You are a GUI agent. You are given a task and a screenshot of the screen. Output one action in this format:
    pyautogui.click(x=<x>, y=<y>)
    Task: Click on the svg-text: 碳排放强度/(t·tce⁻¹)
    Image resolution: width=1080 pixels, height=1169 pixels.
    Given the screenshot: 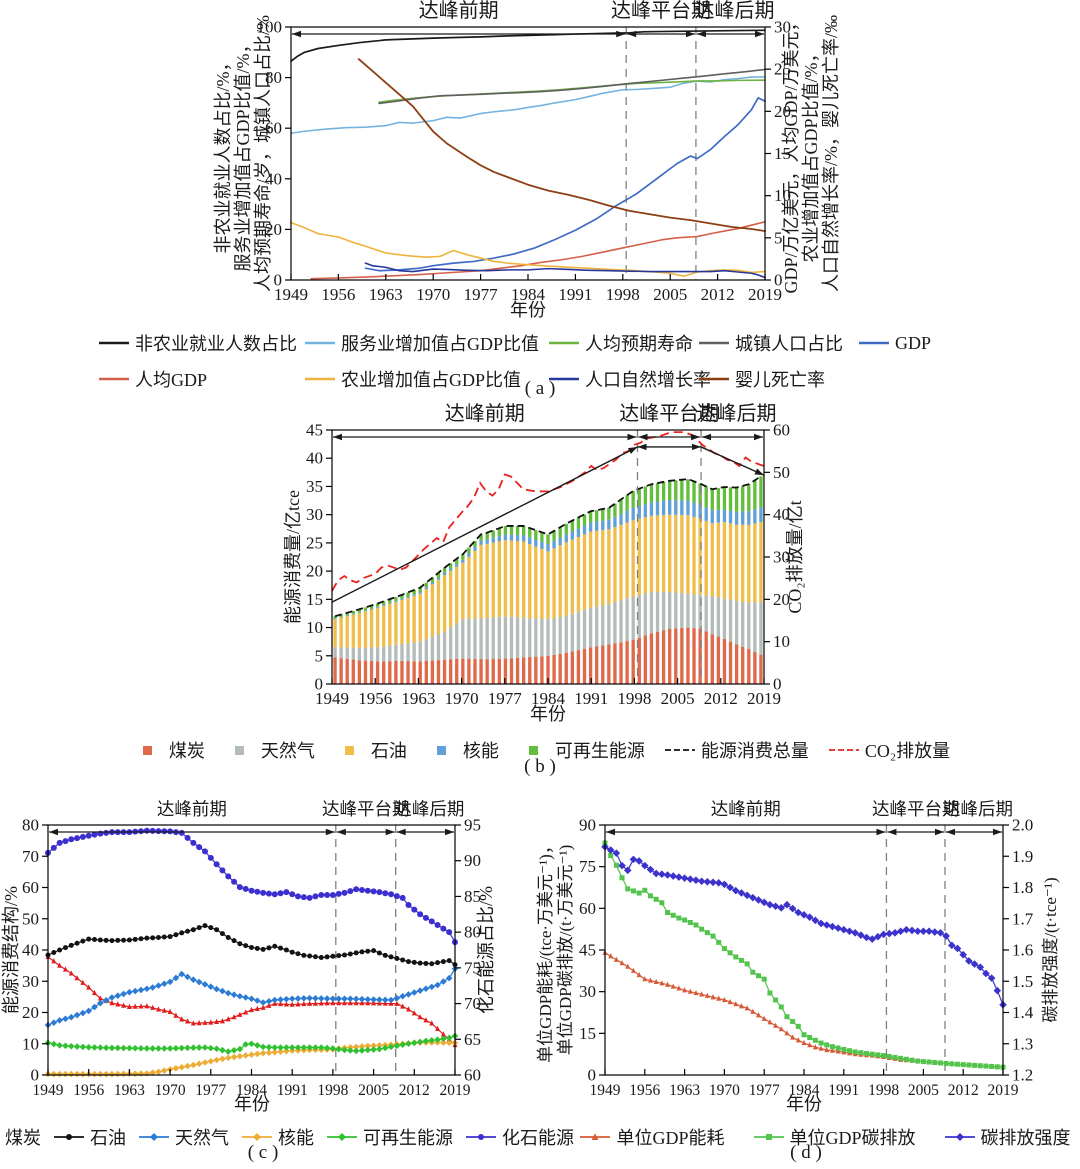 What is the action you would take?
    pyautogui.click(x=1050, y=949)
    